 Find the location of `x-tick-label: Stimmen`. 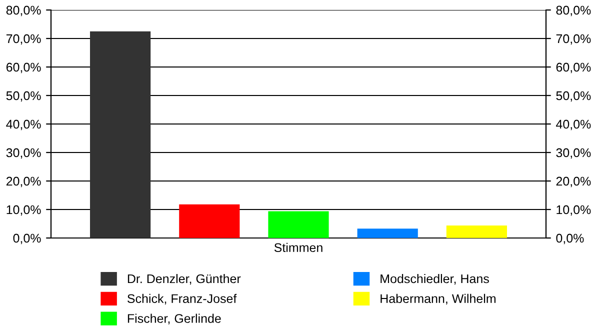

x-tick-label: Stimmen is located at coordinates (298, 247).